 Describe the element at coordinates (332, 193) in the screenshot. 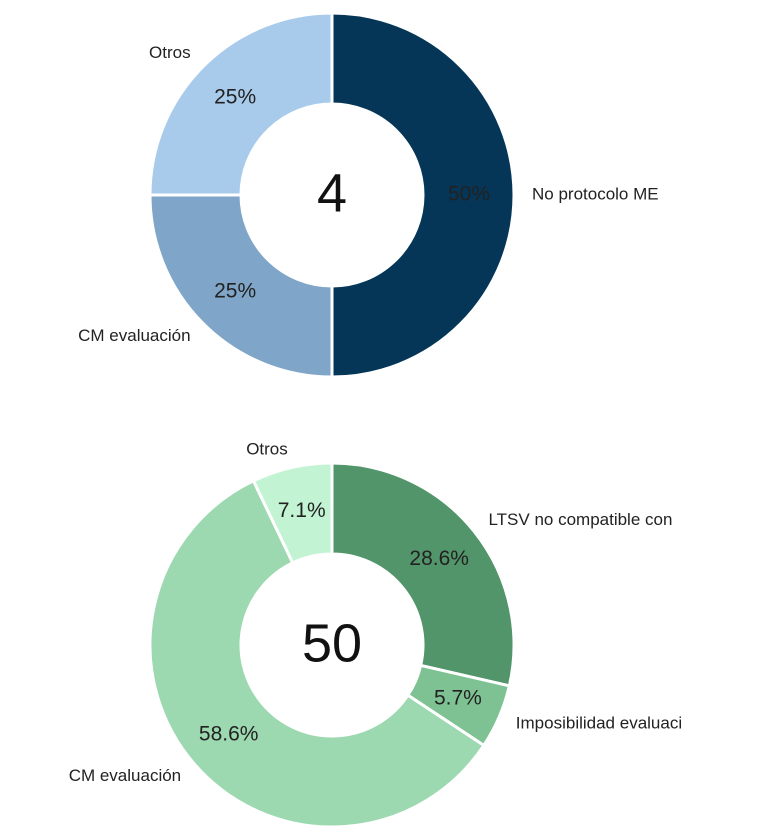

I see `center-total: 4` at that location.